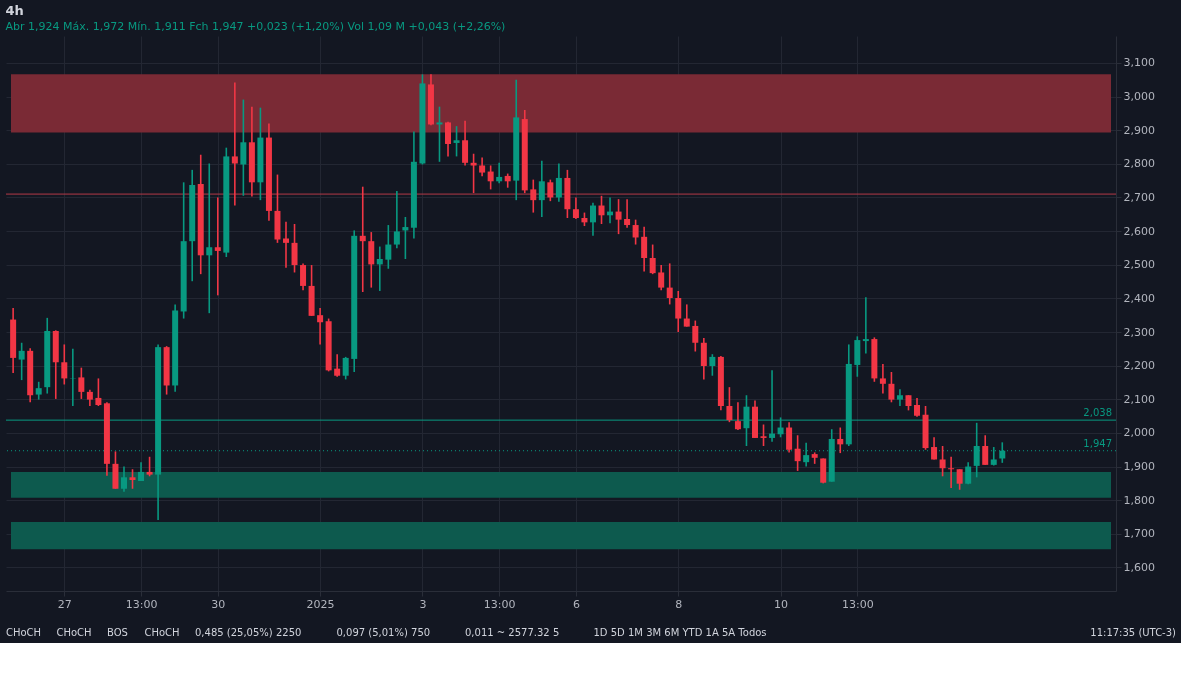 This screenshot has height=675, width=1200. I want to click on y-tick-label: 3,000, so click(1139, 97).